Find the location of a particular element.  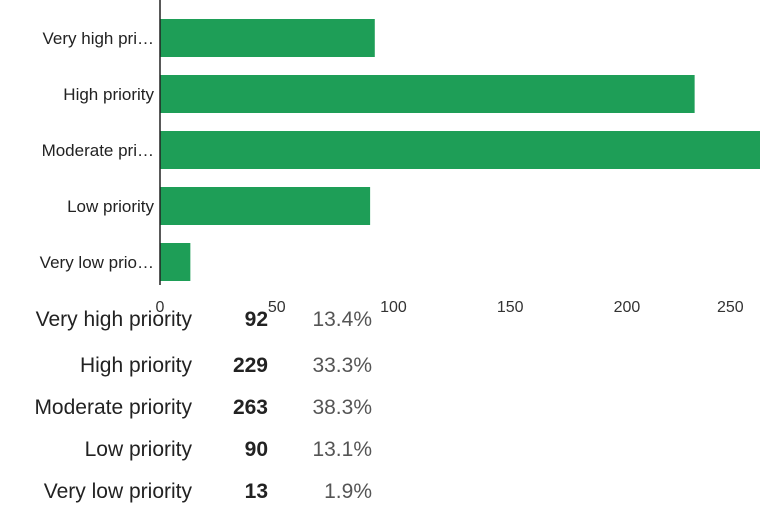

x-tick-label: 200 is located at coordinates (627, 307).